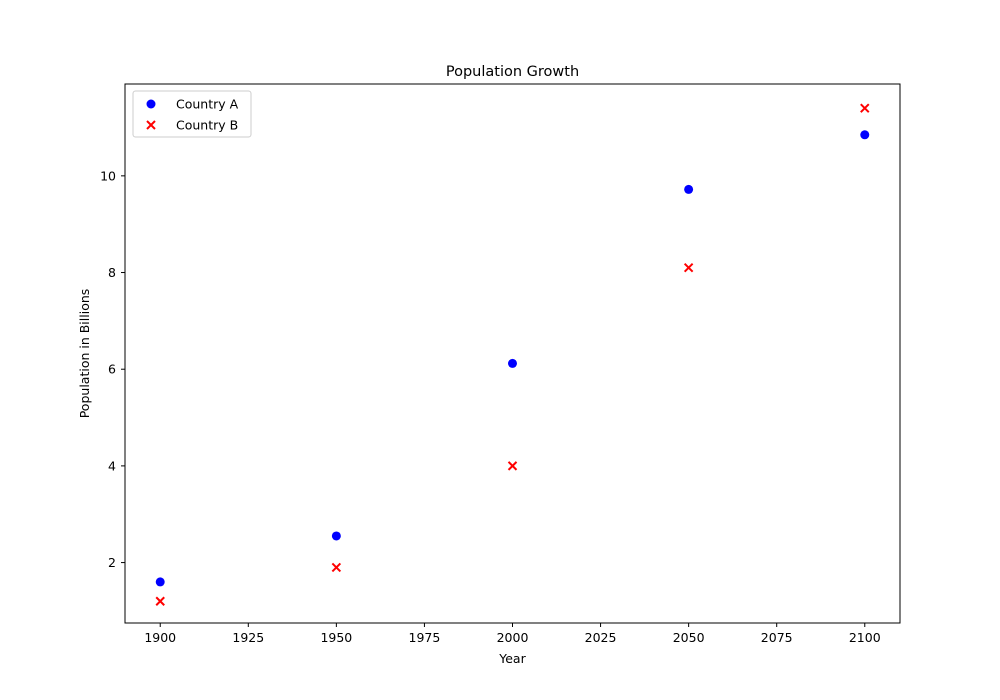 This screenshot has width=1000, height=700. Describe the element at coordinates (108, 175) in the screenshot. I see `y-tick-label: 10` at that location.